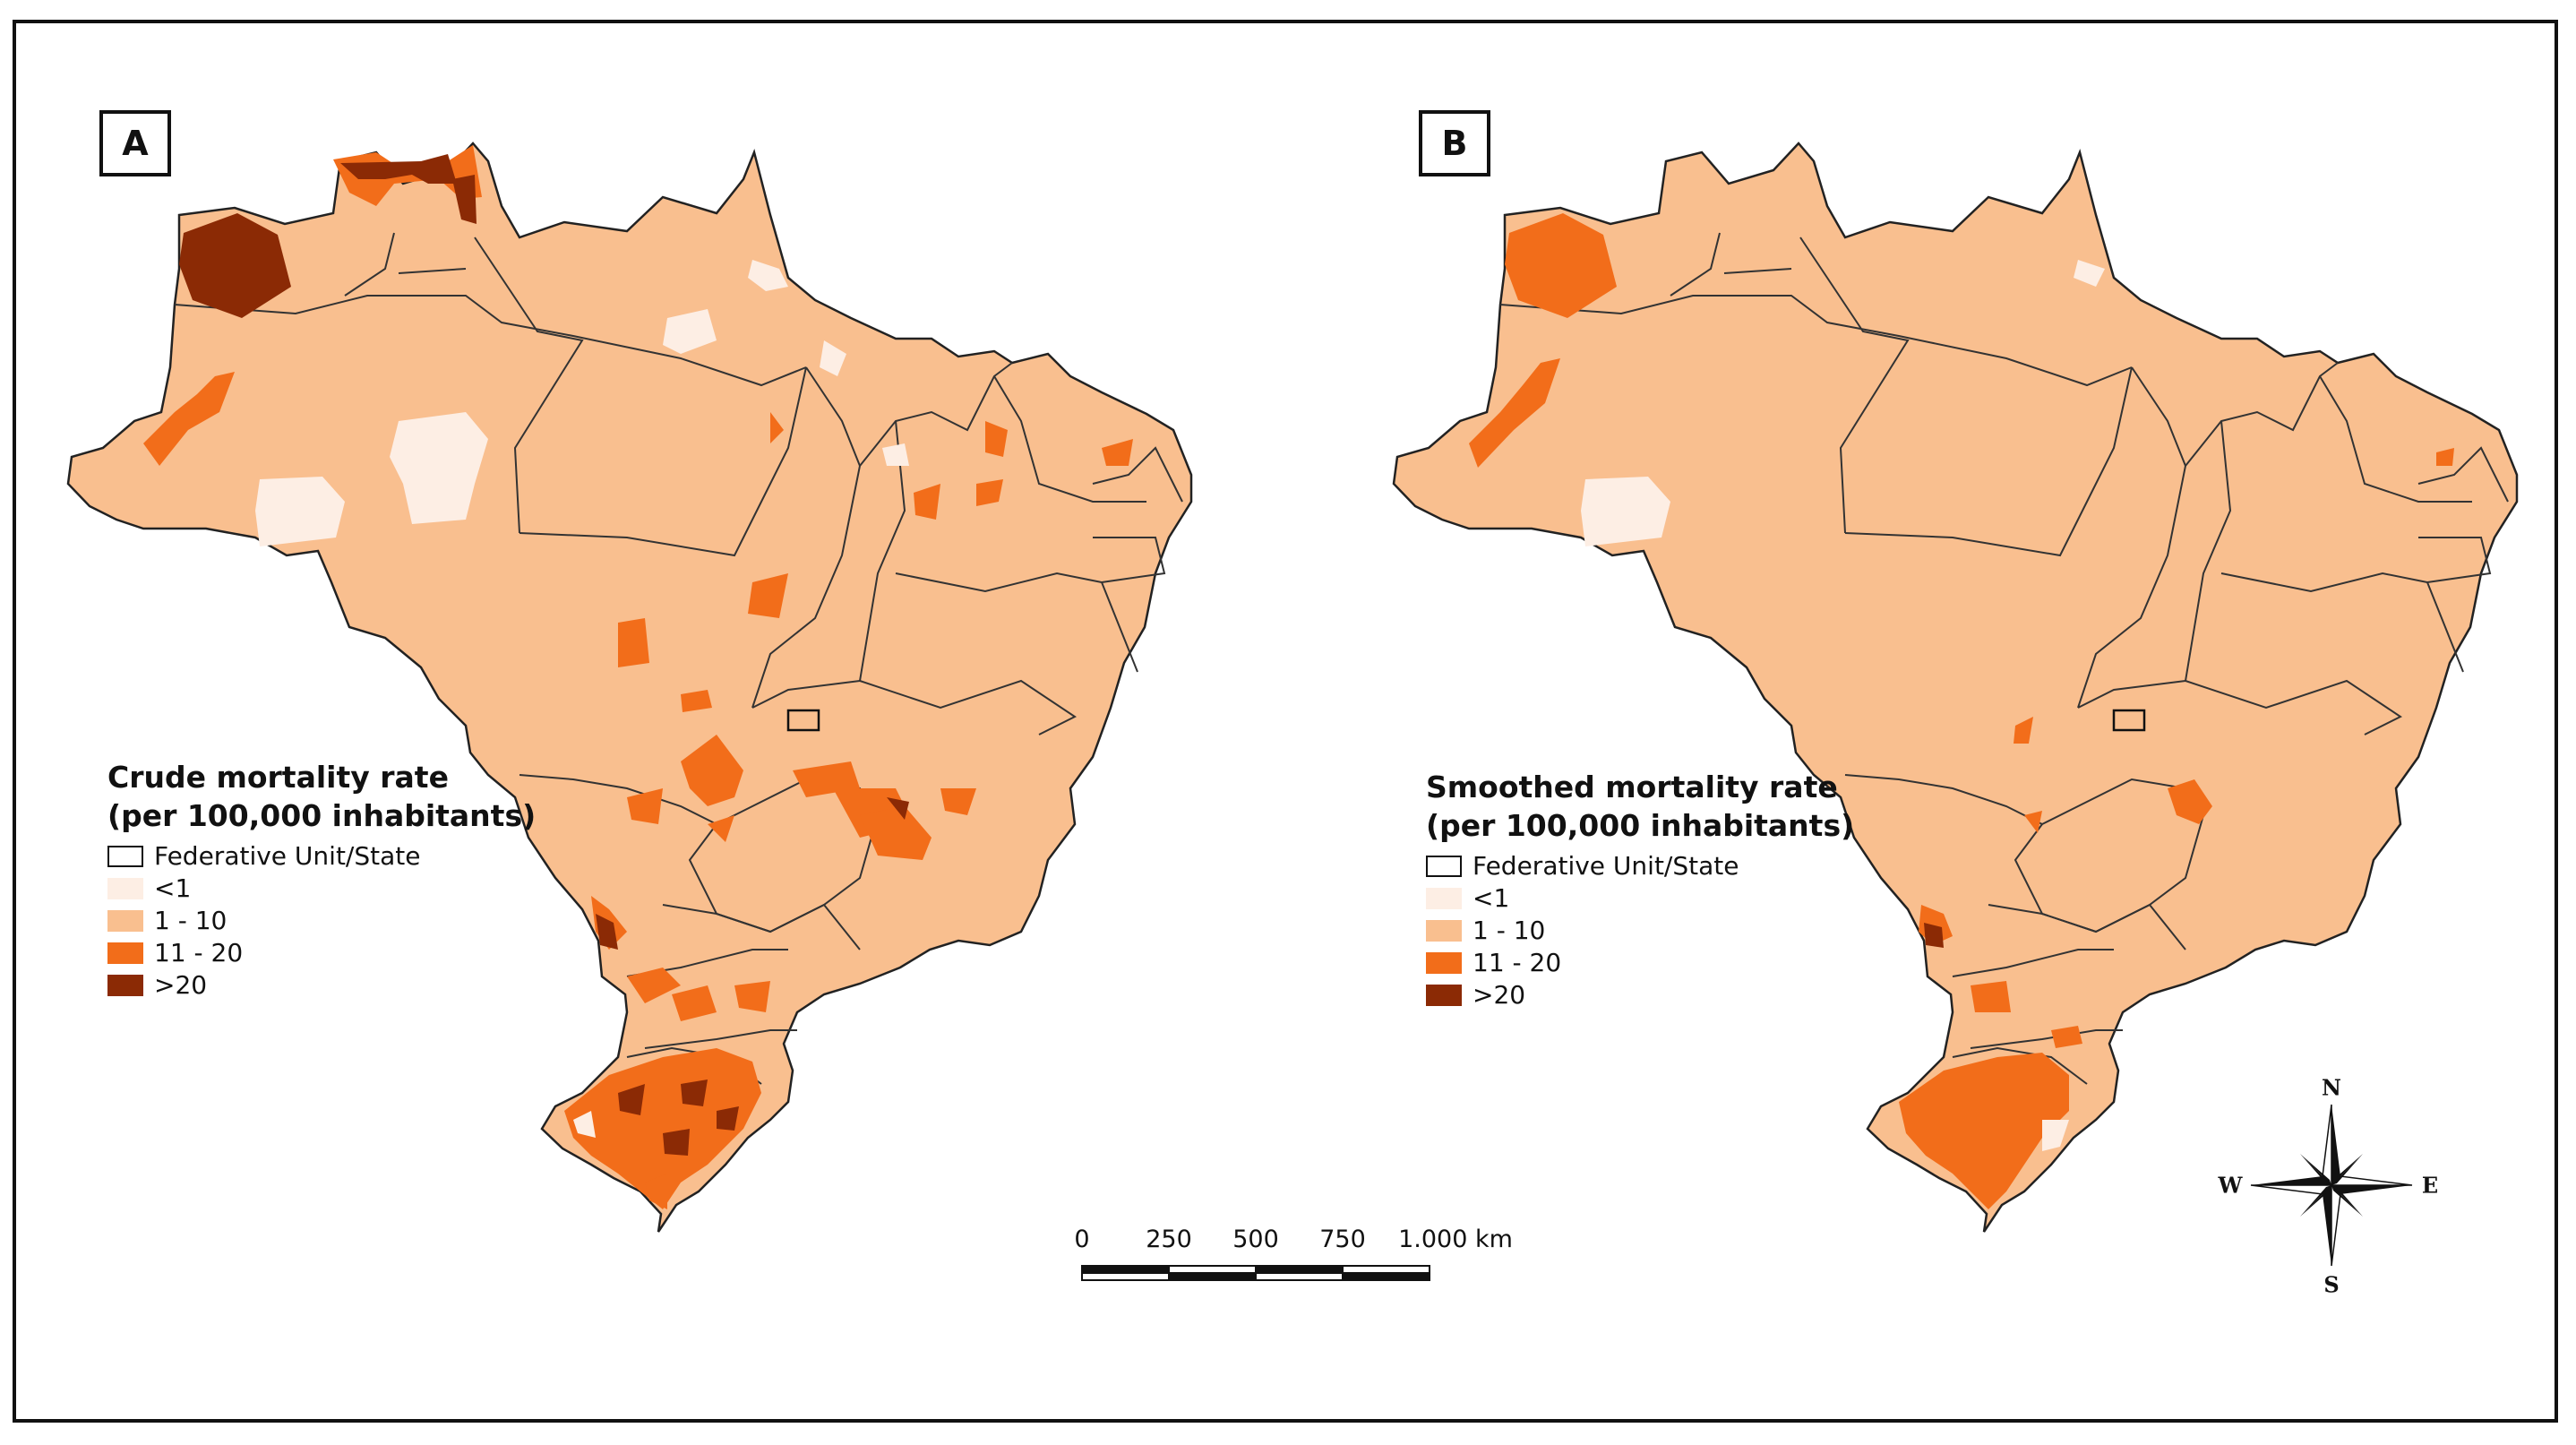  Describe the element at coordinates (2430, 1185) in the screenshot. I see `compass-east-label: E` at that location.